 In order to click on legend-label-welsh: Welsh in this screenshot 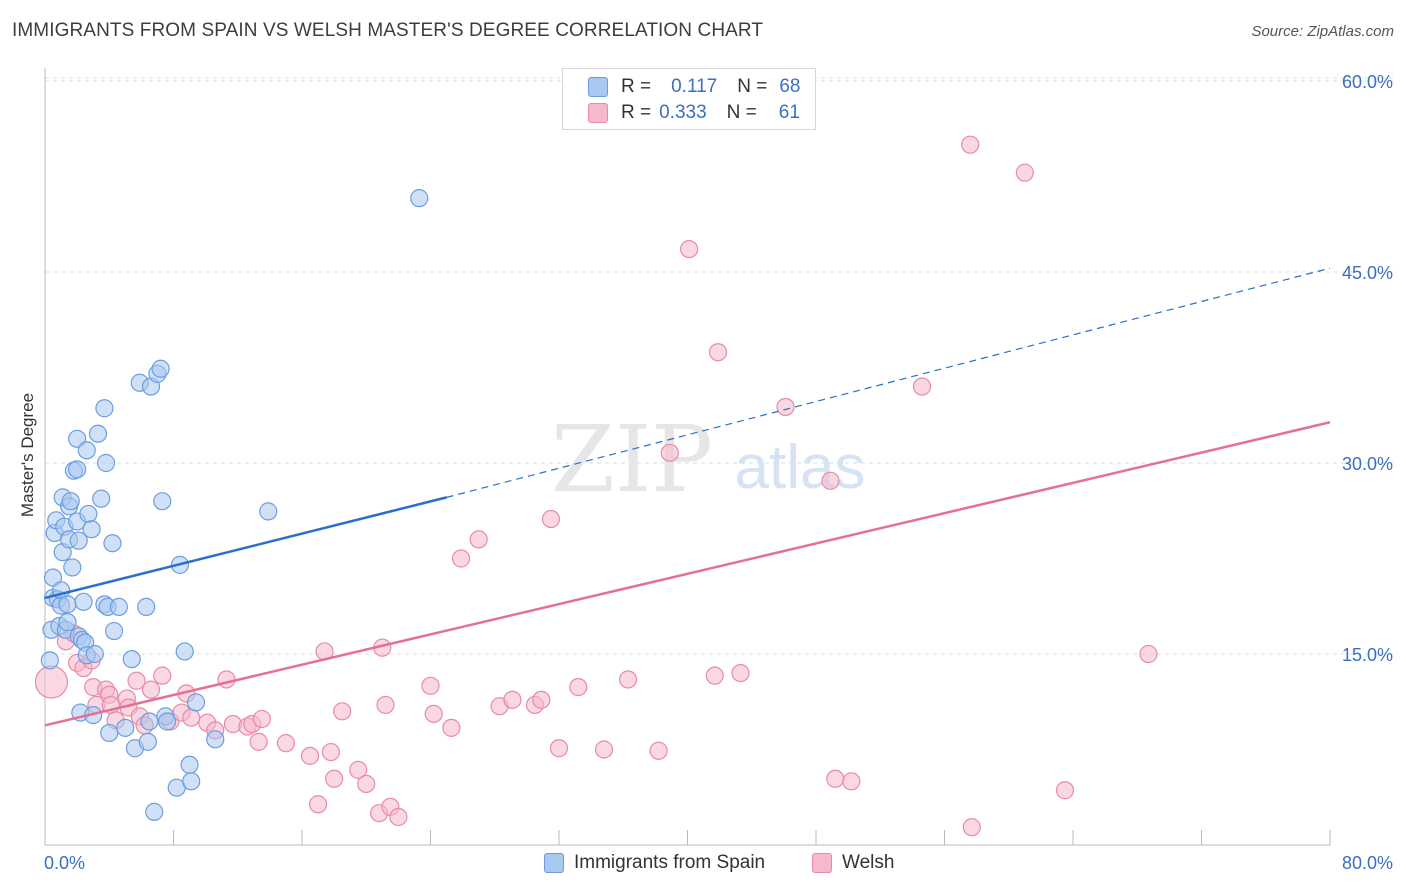, I will do `click(868, 862)`.